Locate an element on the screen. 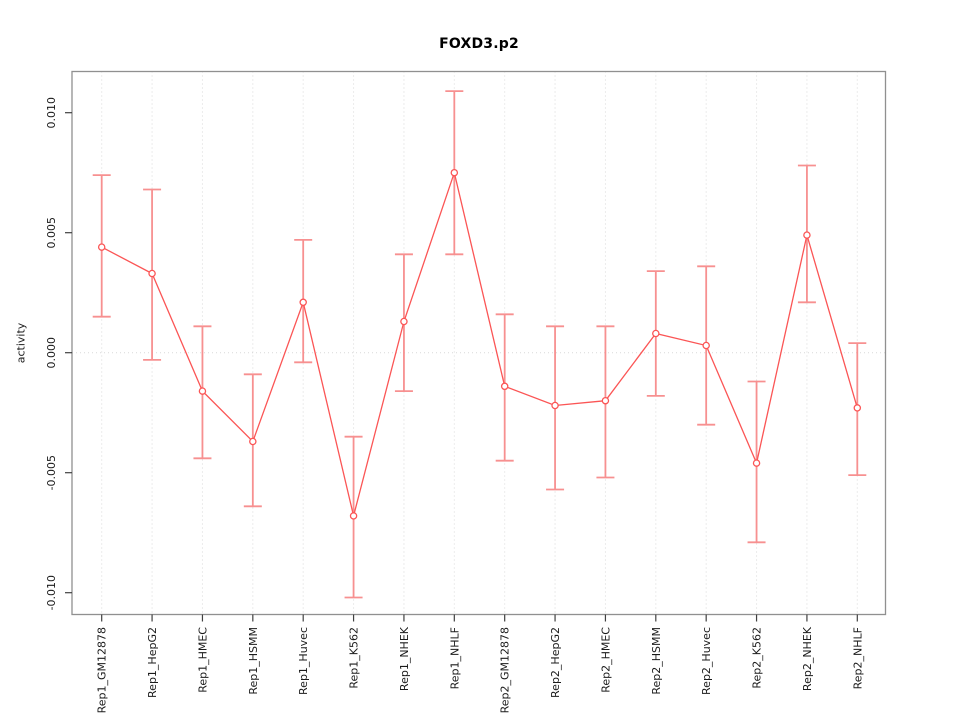  x-tick-label: Rep1_HSMM is located at coordinates (253, 661).